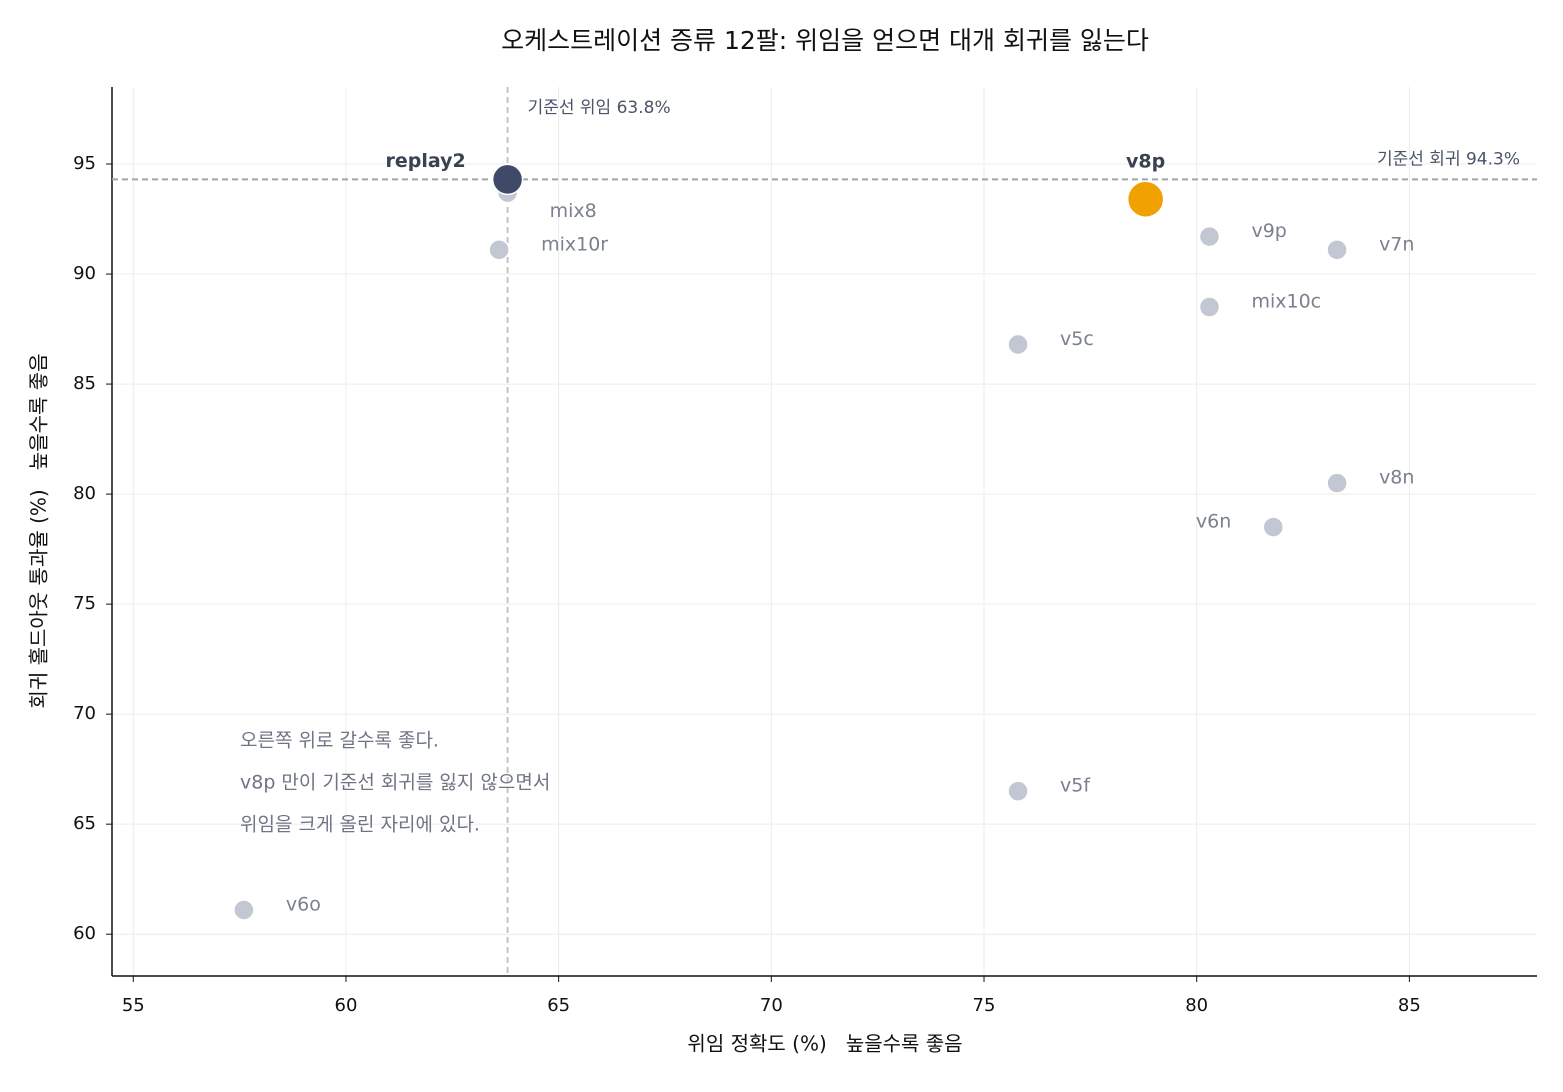  What do you see at coordinates (339, 741) in the screenshot?
I see `annotation: 오른쪽 위로 갈수록 좋다.` at bounding box center [339, 741].